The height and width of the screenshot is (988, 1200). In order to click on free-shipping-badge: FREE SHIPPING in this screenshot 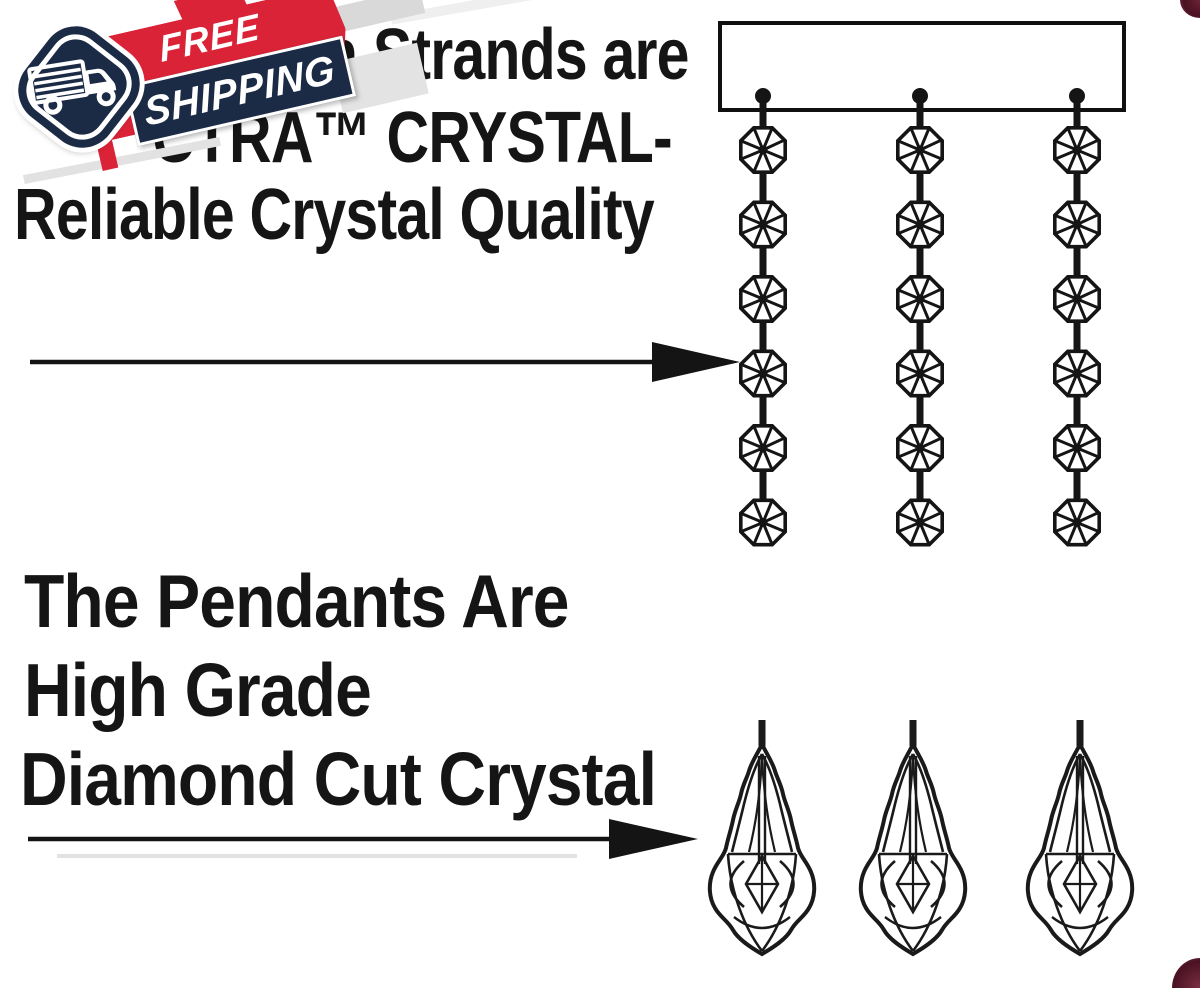, I will do `click(280, 117)`.